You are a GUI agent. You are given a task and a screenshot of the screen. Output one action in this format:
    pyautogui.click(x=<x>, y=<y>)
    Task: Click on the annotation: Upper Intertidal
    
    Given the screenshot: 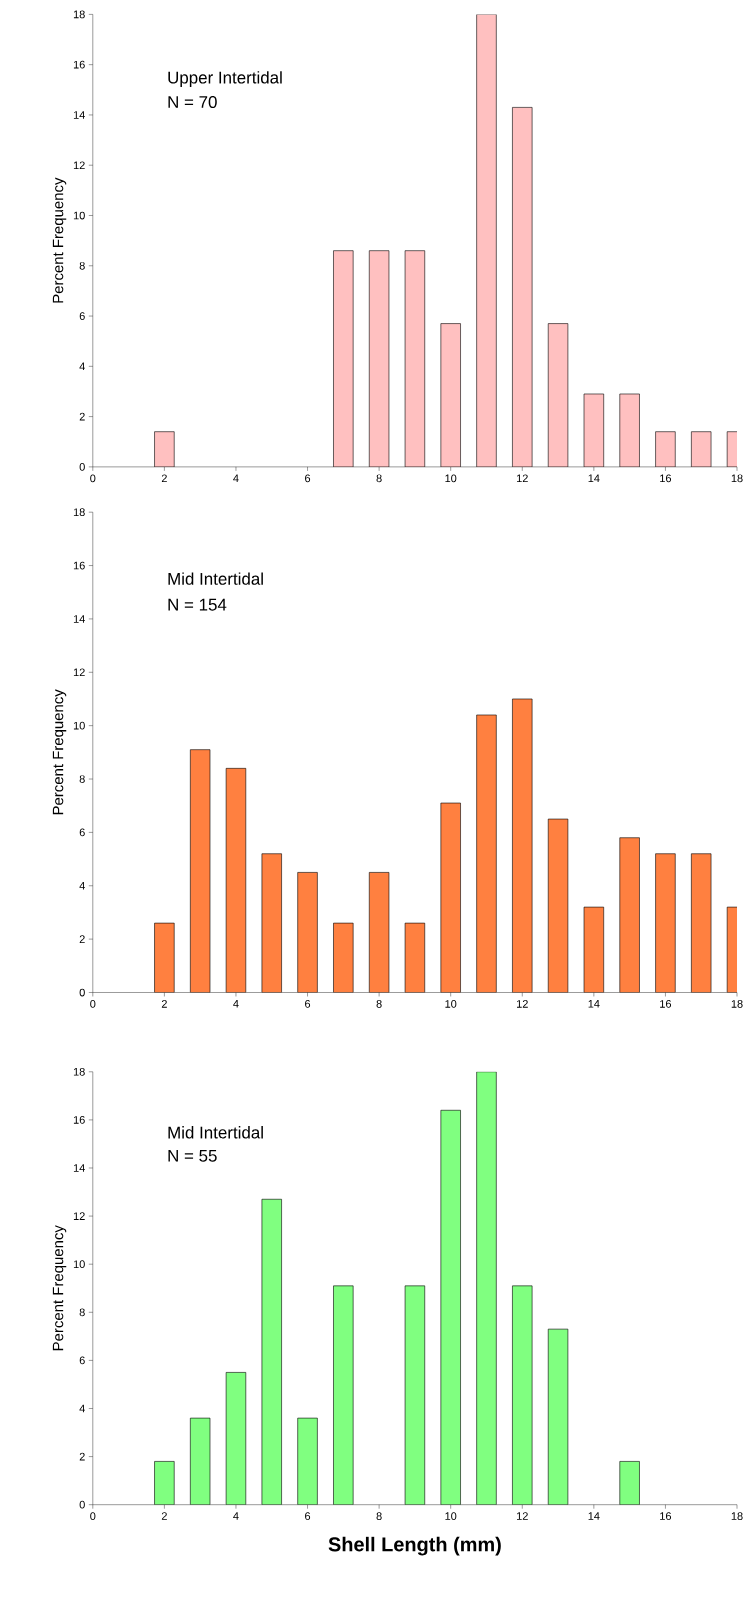 What is the action you would take?
    pyautogui.click(x=225, y=79)
    